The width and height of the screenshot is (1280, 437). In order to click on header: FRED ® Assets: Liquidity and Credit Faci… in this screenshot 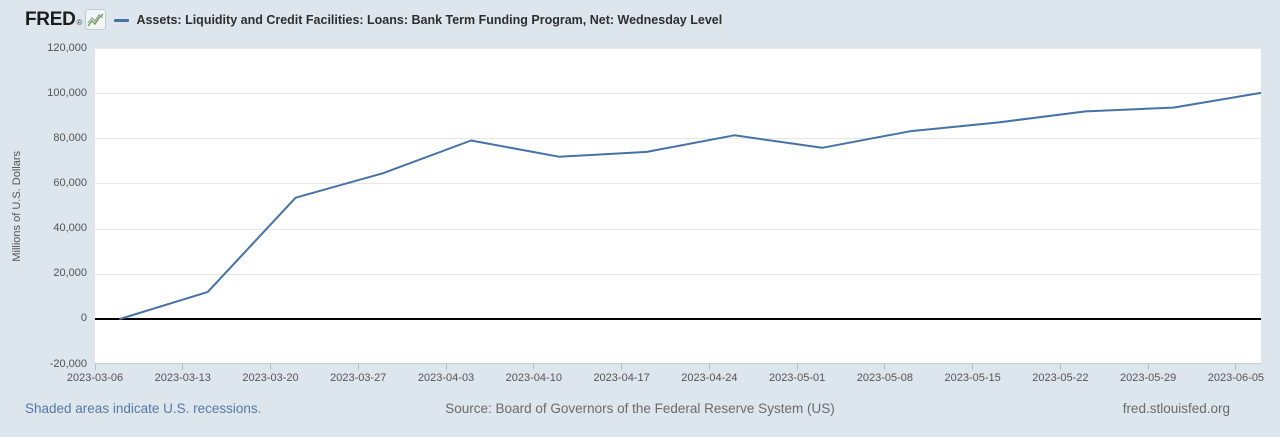, I will do `click(640, 20)`.